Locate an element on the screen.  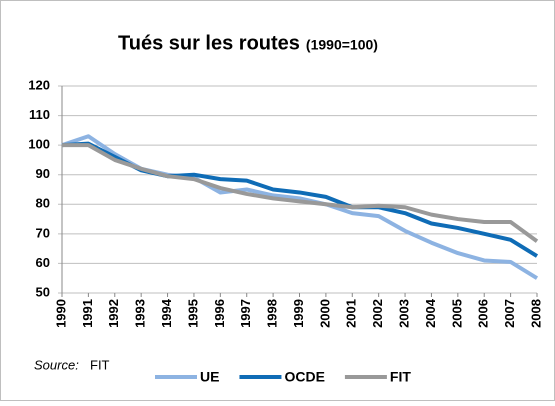
y-tick-label: 120 is located at coordinates (39, 84).